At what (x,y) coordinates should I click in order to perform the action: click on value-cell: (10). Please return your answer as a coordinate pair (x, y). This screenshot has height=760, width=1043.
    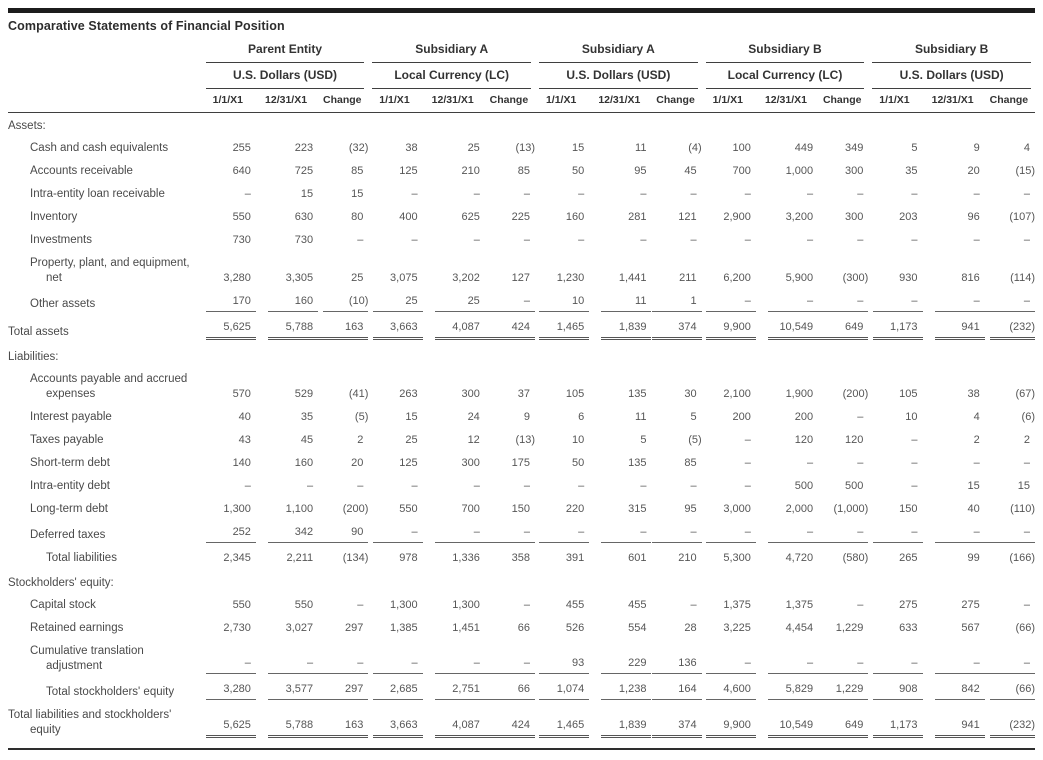
    Looking at the image, I should click on (343, 303).